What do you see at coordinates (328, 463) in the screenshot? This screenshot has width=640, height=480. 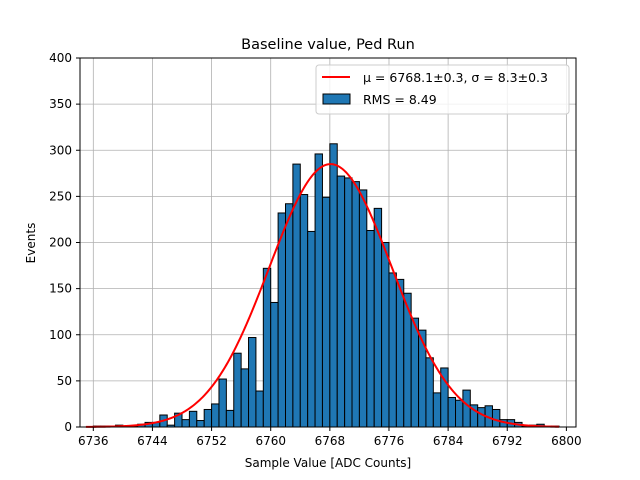 I see `x-axis-label: Sample Value [ADC Counts]` at bounding box center [328, 463].